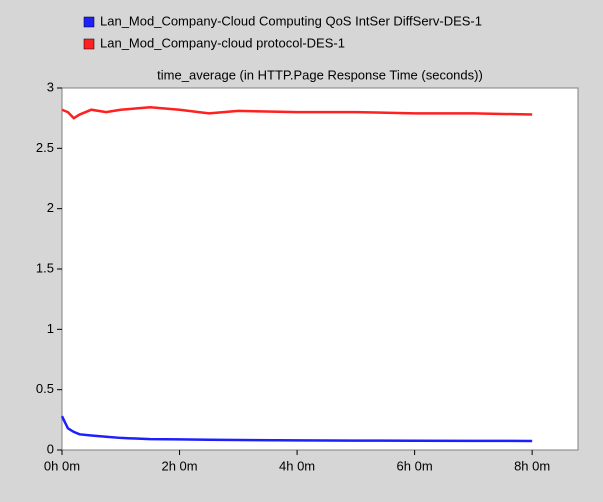 The width and height of the screenshot is (603, 502). I want to click on y-tick-label: 2.5, so click(45, 147).